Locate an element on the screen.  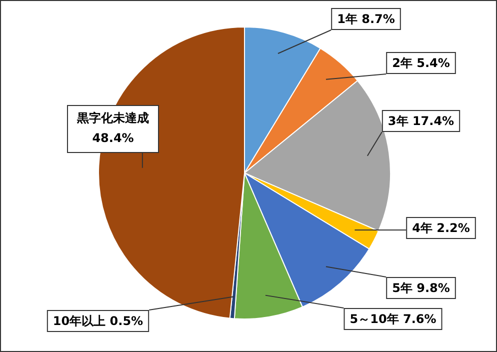
data-label: 48.4% is located at coordinates (113, 138).